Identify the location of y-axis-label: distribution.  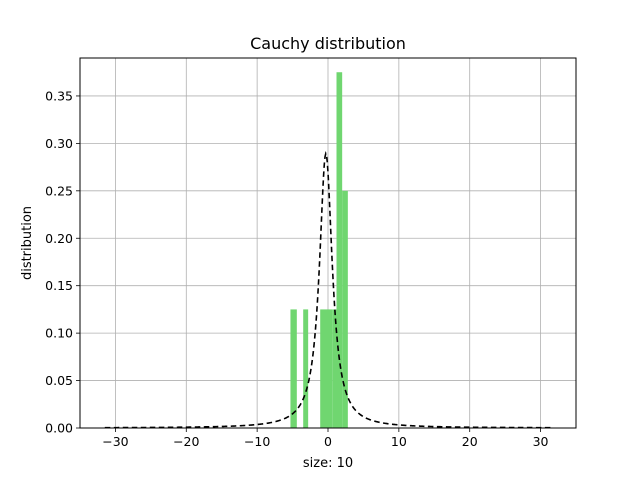
(27, 243).